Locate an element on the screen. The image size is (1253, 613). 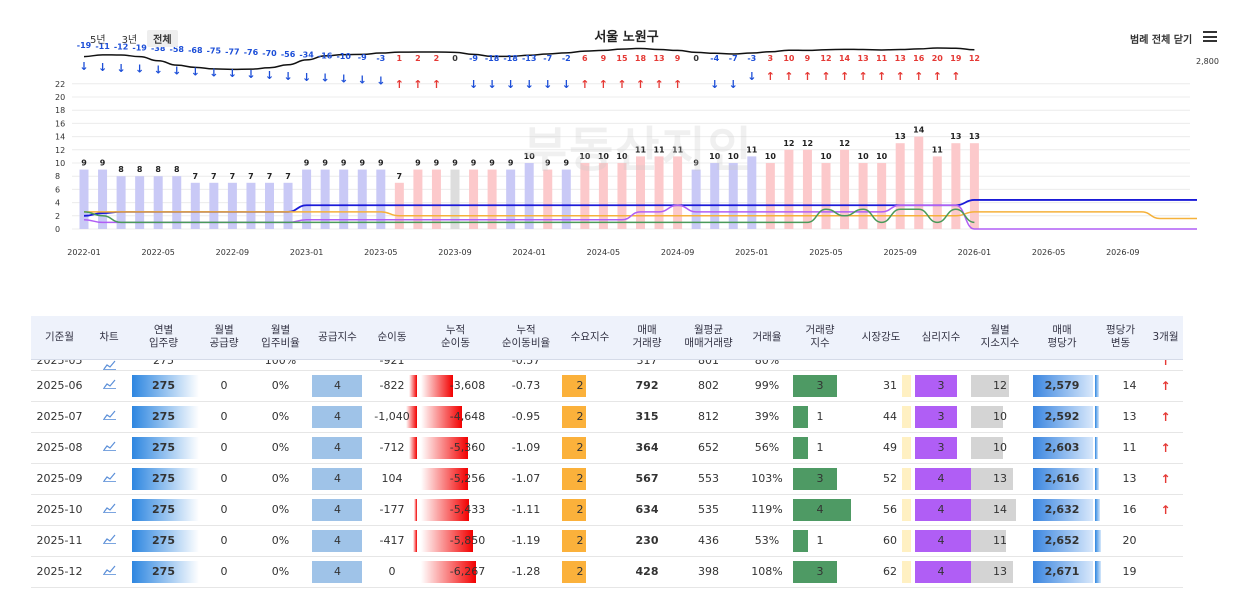
column-header: 매매 거래량 is located at coordinates (647, 338).